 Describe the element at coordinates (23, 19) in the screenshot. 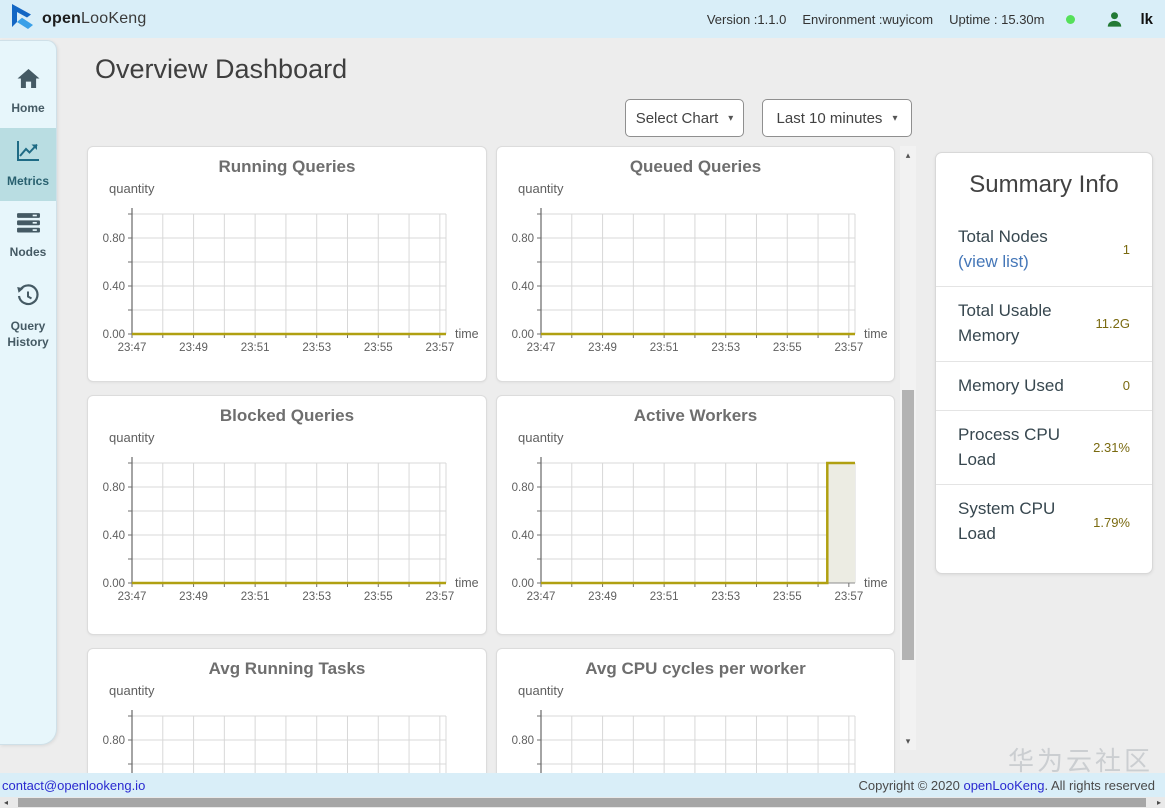

I see `openlookeng-logo-icon` at that location.